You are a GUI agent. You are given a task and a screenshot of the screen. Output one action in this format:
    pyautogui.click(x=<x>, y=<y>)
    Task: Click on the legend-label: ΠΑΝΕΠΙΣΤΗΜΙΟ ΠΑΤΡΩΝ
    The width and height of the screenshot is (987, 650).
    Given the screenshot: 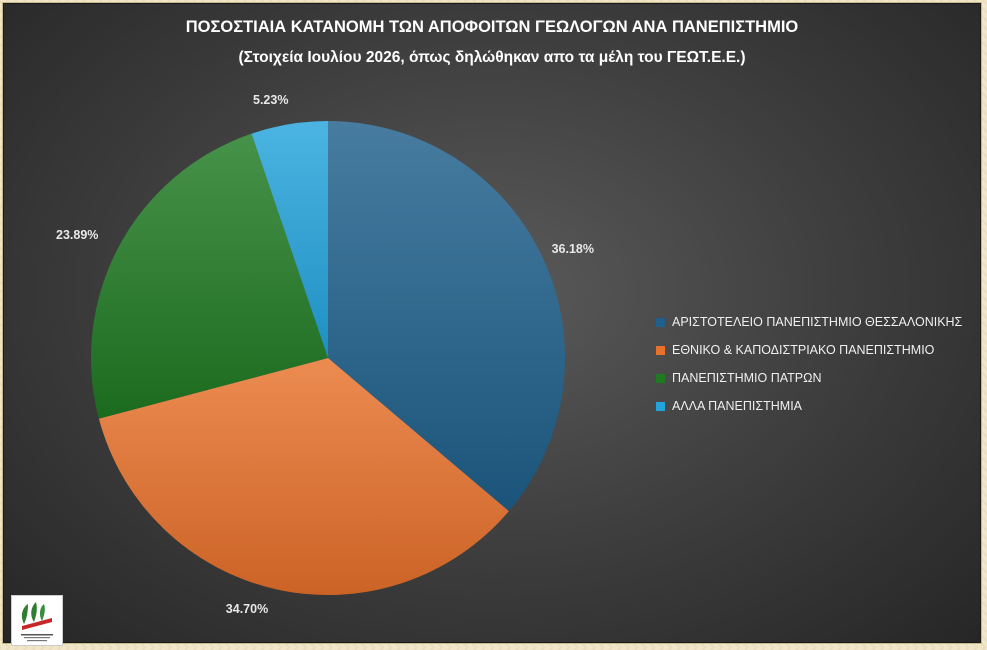 What is the action you would take?
    pyautogui.click(x=747, y=378)
    